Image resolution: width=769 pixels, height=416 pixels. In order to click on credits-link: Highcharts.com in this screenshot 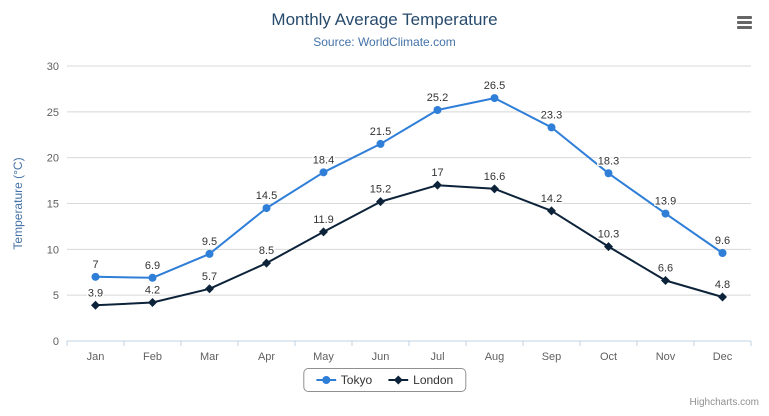, I will do `click(724, 402)`.